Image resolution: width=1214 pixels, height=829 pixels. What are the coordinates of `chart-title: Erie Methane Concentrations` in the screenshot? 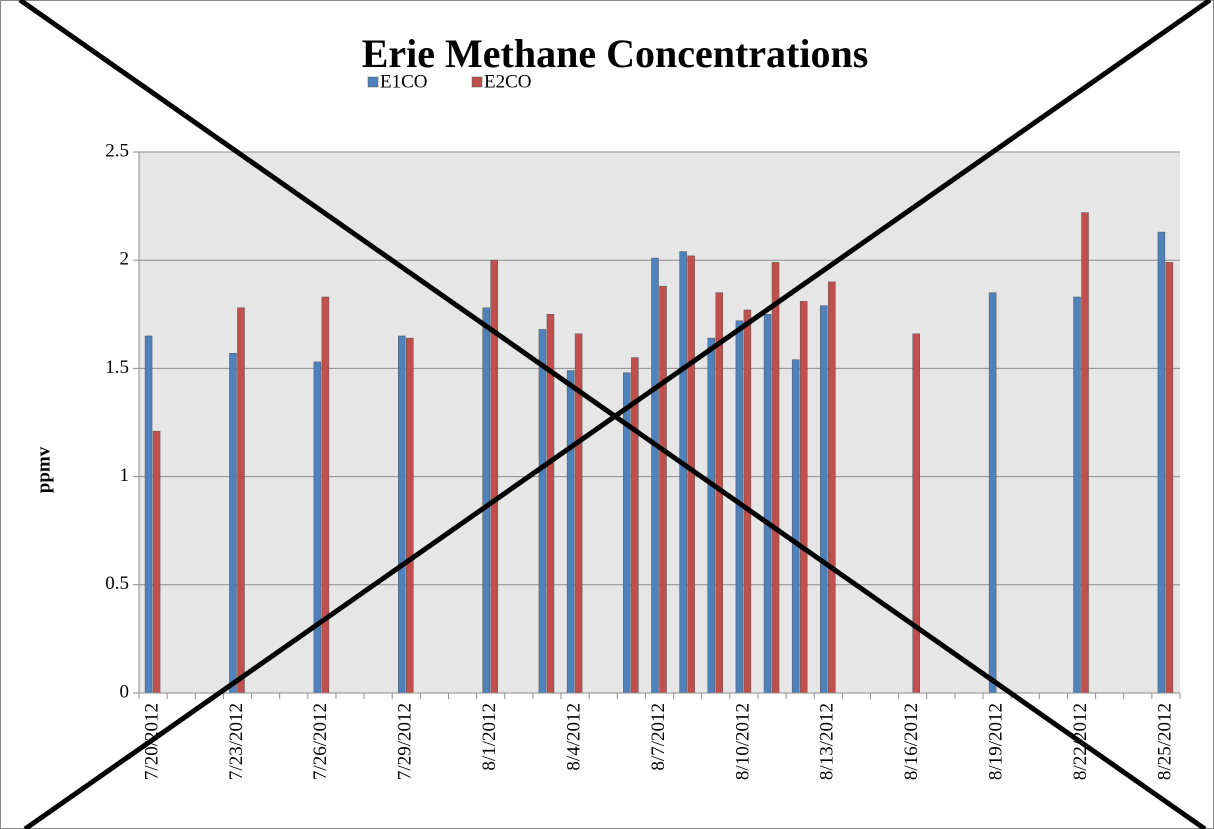 It's located at (615, 53).